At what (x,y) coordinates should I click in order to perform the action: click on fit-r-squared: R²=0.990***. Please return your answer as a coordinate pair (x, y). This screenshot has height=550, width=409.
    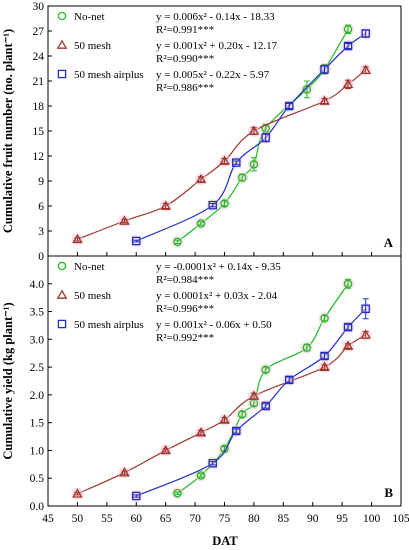
    Looking at the image, I should click on (185, 59).